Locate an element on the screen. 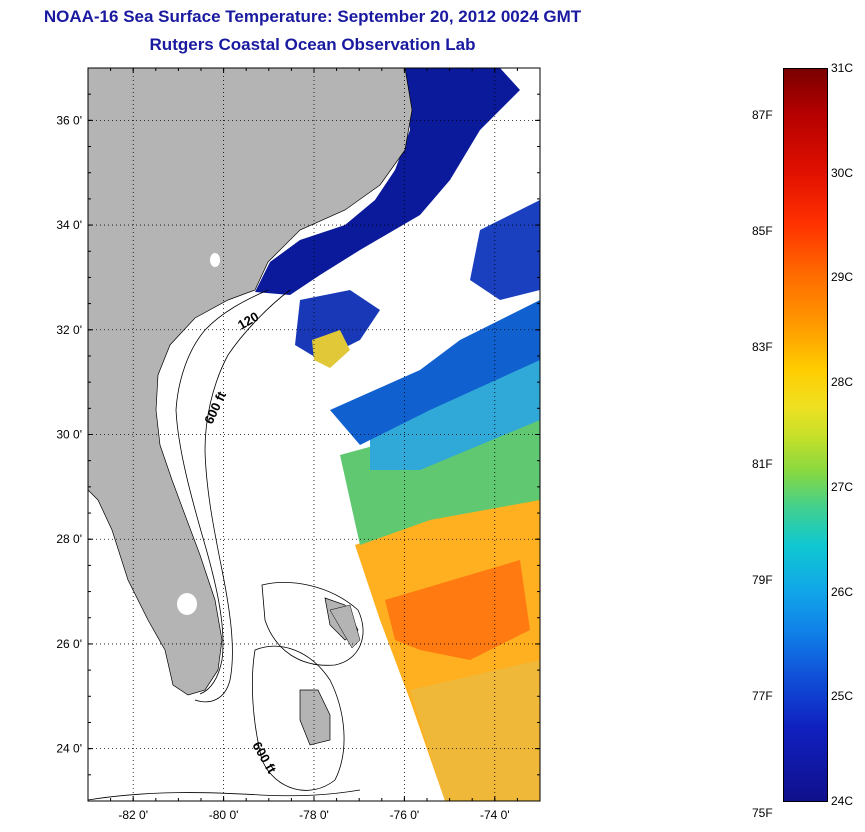 The image size is (865, 832). latitude-axis-labels: 36 0' 34 0' 32 0' 30 0' 28 0' 26 0' 24 0' is located at coordinates (69, 434).